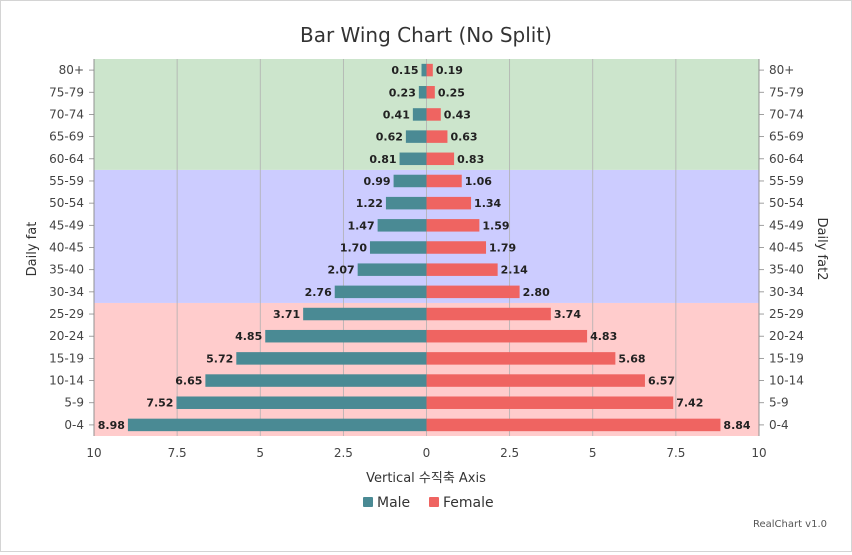 This screenshot has height=555, width=852. I want to click on y-axis-title-left: Daily fat, so click(32, 249).